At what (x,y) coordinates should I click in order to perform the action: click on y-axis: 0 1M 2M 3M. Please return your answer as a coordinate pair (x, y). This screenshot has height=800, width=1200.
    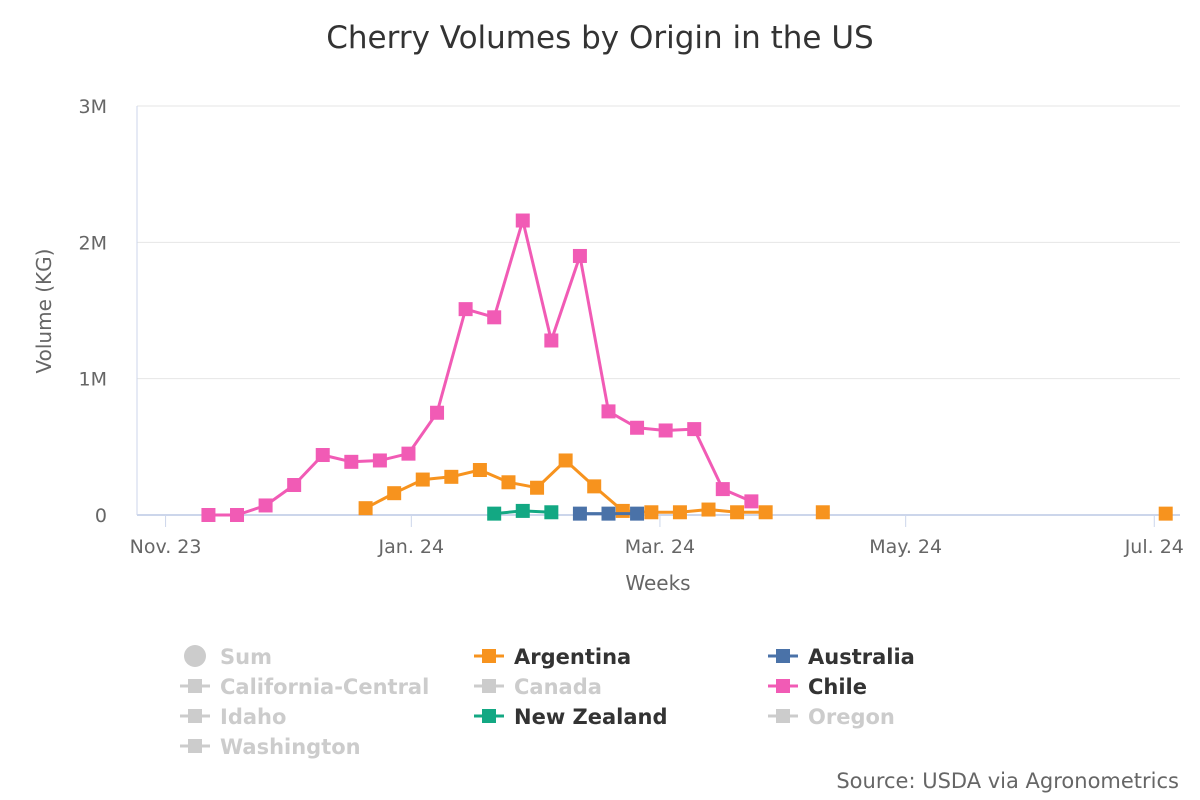
    Looking at the image, I should click on (108, 311).